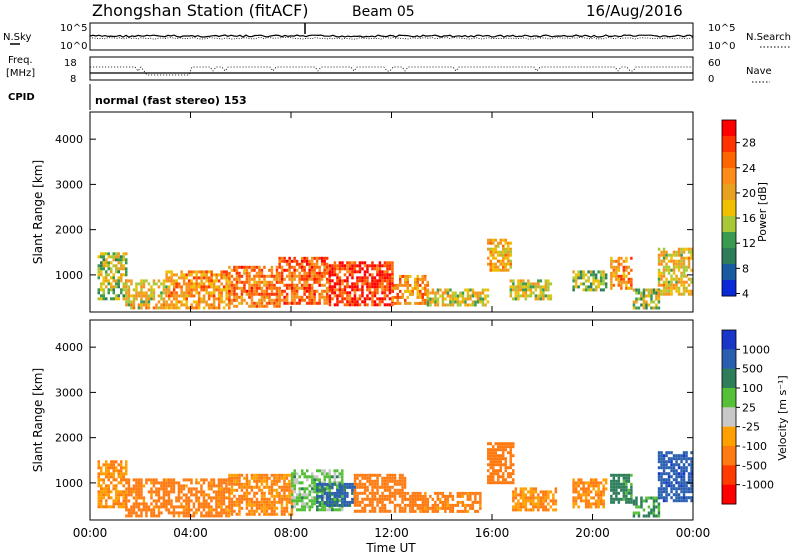  Describe the element at coordinates (729, 272) in the screenshot. I see `power-colorbar-swatch` at that location.